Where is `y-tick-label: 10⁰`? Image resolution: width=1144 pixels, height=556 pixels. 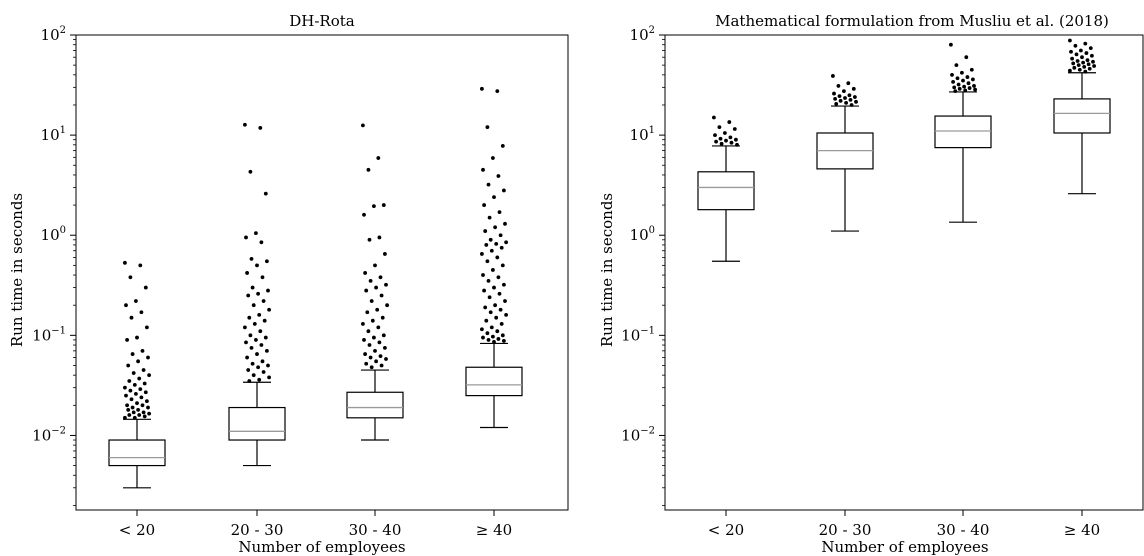
y-tick-label: 10⁰ is located at coordinates (642, 234).